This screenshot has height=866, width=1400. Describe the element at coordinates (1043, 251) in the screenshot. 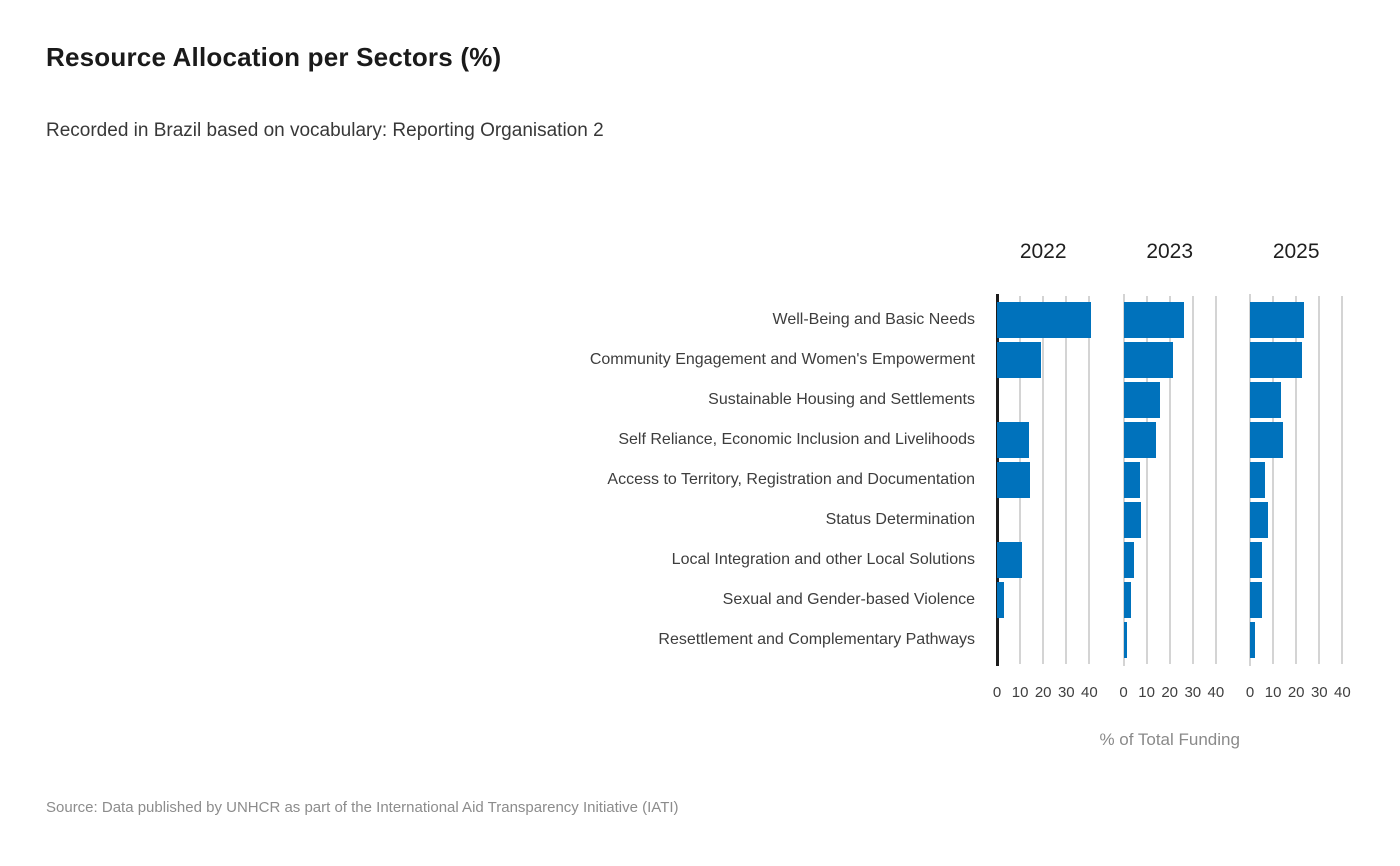

I see `facet-year-label: 2022` at that location.